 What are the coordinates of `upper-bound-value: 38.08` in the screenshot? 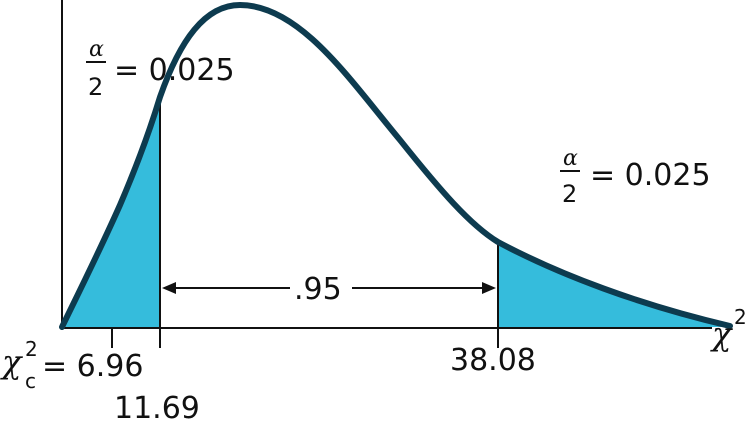 It's located at (493, 360).